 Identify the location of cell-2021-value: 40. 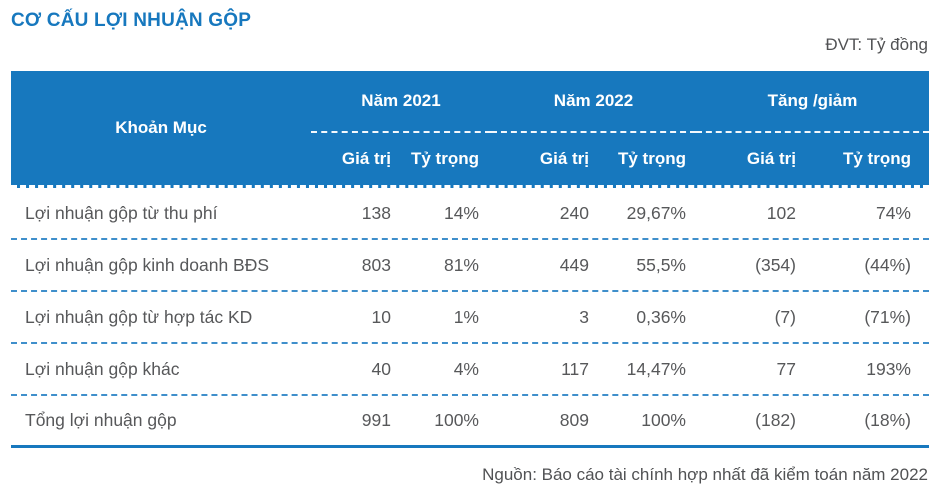
(381, 368).